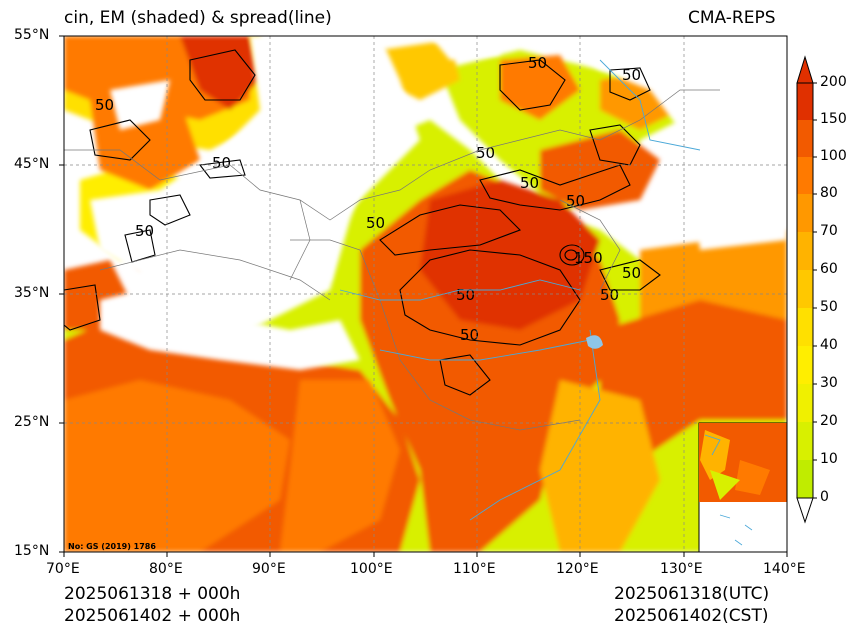  I want to click on lat-tick-label: 35°N, so click(32, 293).